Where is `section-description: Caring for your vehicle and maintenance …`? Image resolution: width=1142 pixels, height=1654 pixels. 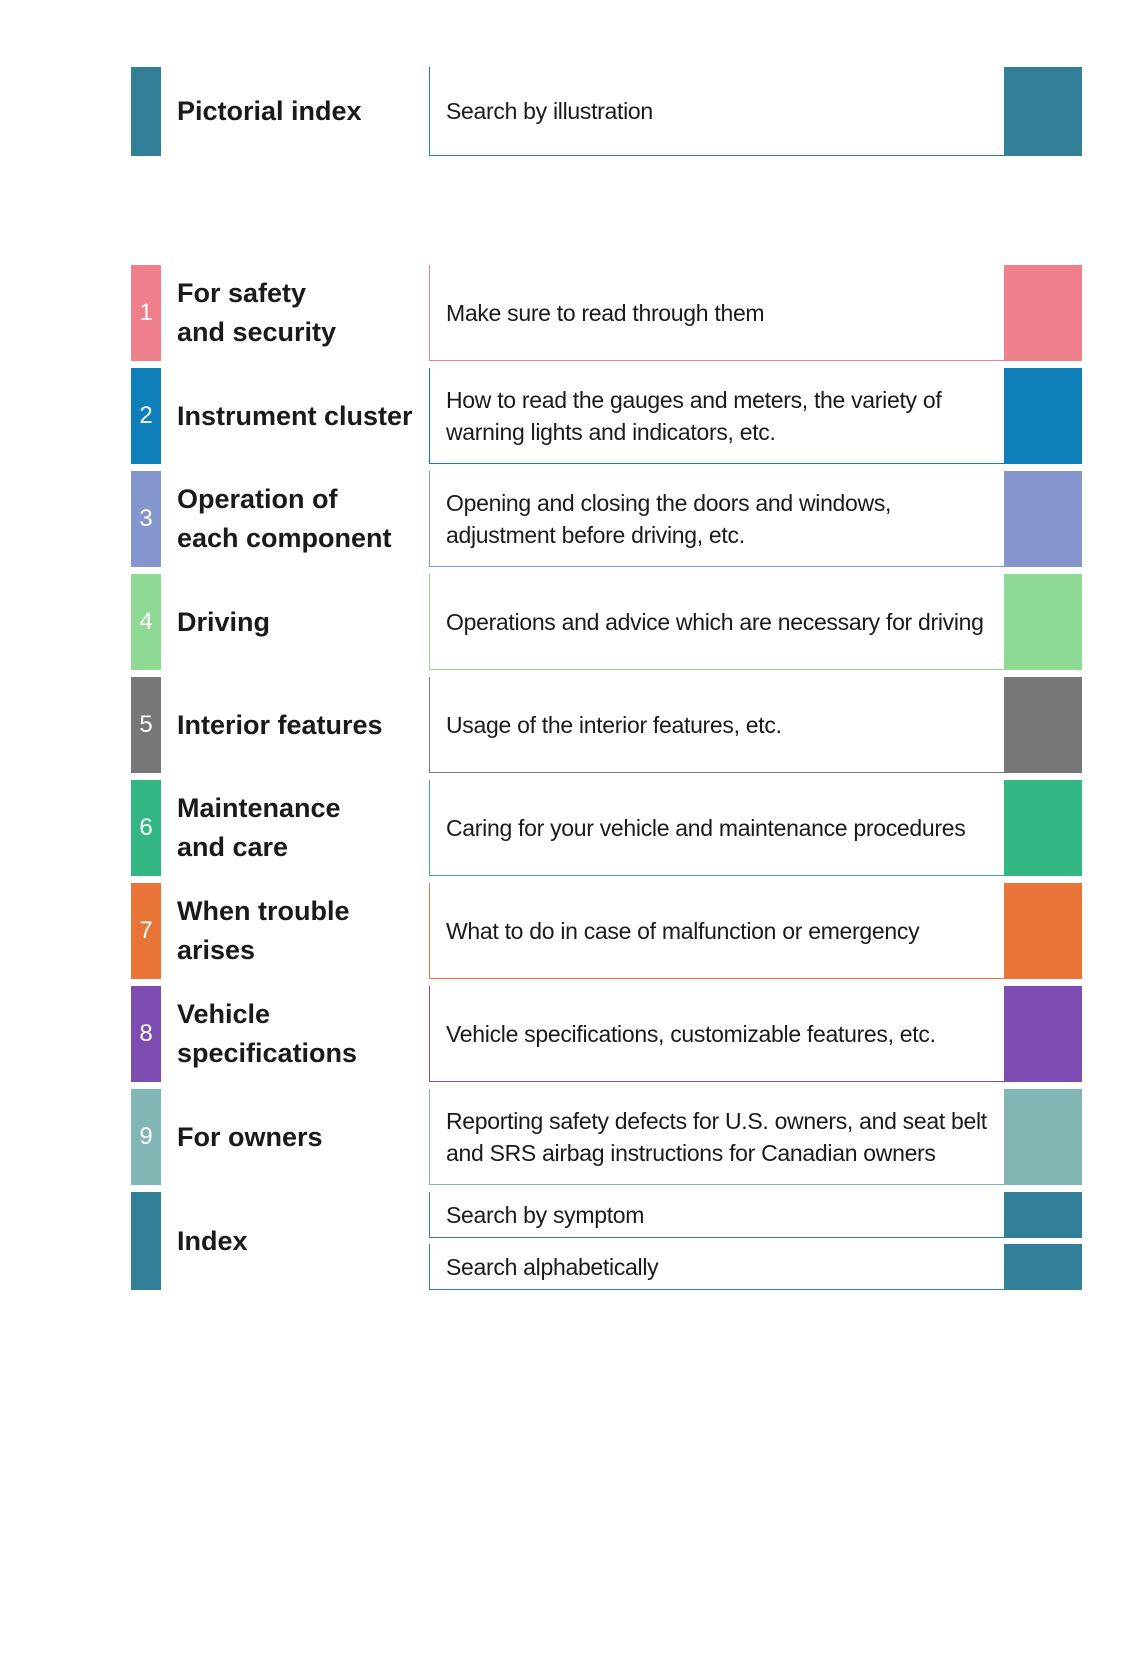 section-description: Caring for your vehicle and maintenance … is located at coordinates (716, 828).